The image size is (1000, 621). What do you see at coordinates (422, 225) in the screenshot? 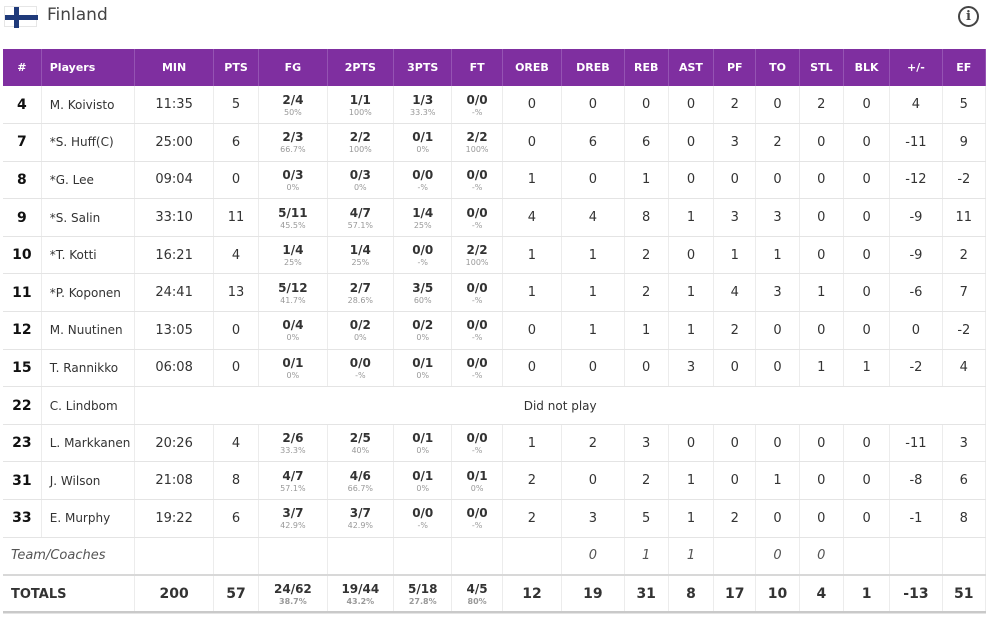
I see `stat-p3-pct: 25%` at bounding box center [422, 225].